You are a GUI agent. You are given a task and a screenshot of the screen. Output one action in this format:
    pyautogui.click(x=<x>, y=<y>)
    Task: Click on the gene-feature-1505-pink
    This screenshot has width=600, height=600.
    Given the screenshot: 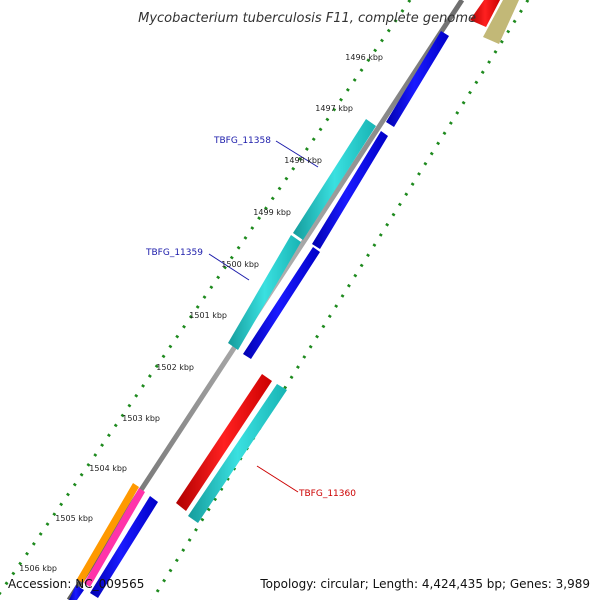 What is the action you would take?
    pyautogui.click(x=114, y=537)
    